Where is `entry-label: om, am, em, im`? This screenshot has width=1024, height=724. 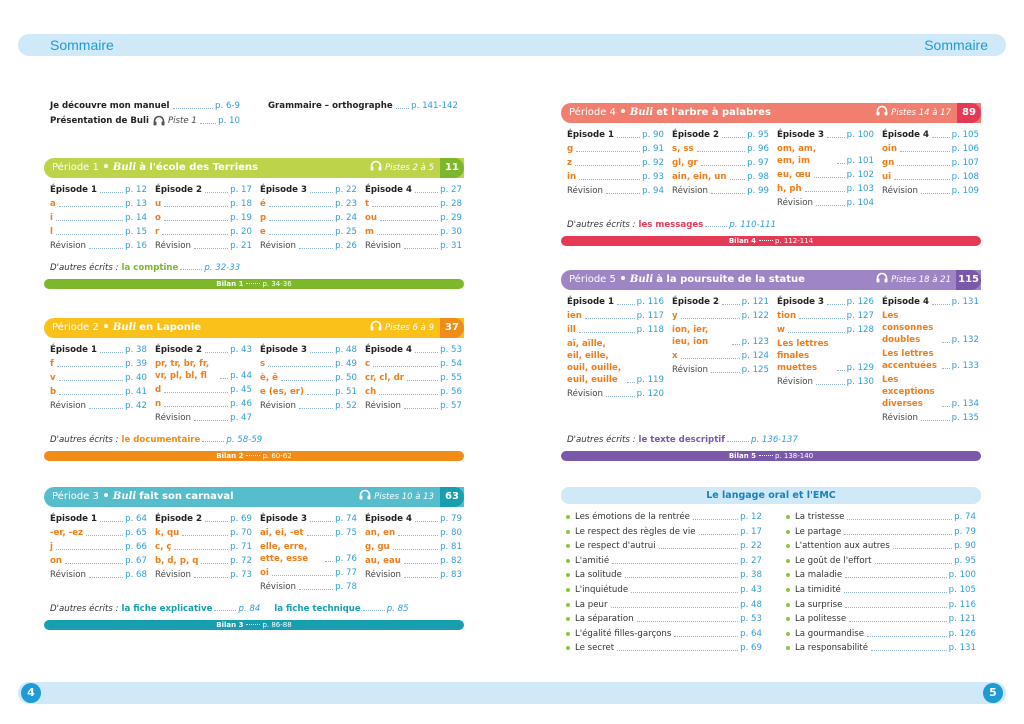 entry-label: om, am, em, im is located at coordinates (797, 155).